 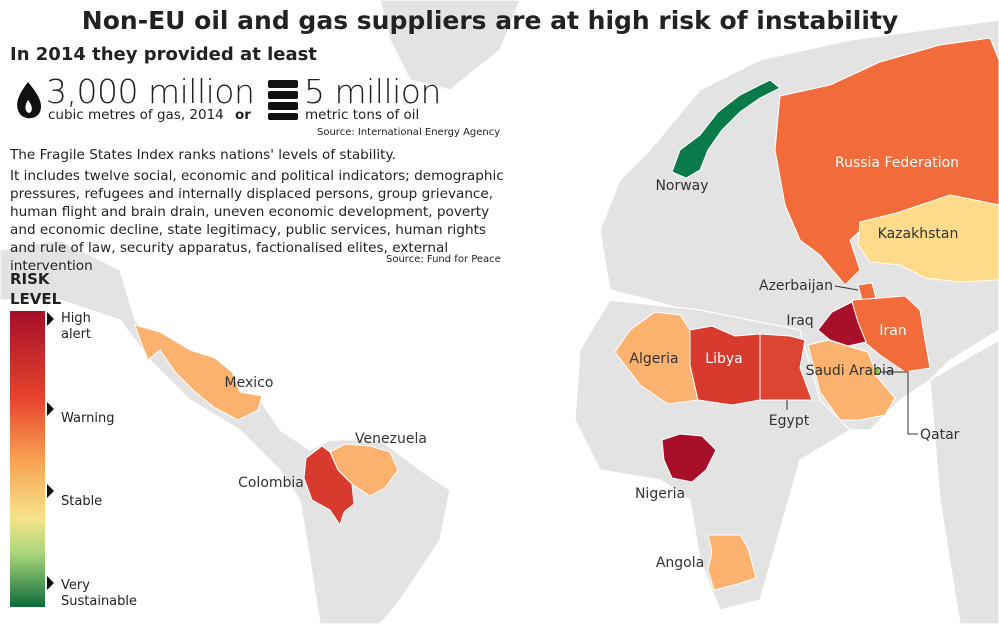 I want to click on country-label: Azerbaijan, so click(x=796, y=286).